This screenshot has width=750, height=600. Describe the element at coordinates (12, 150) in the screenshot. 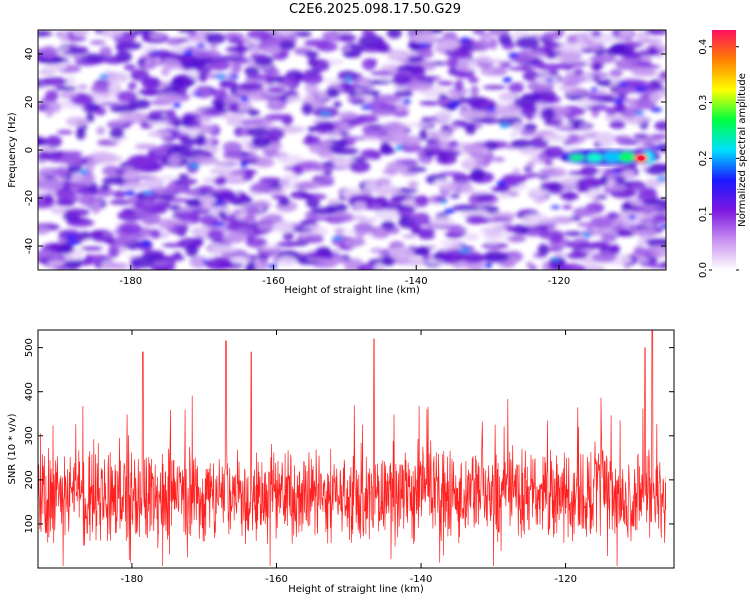

I see `spectrogram-y-label: Frequency (Hz)` at that location.